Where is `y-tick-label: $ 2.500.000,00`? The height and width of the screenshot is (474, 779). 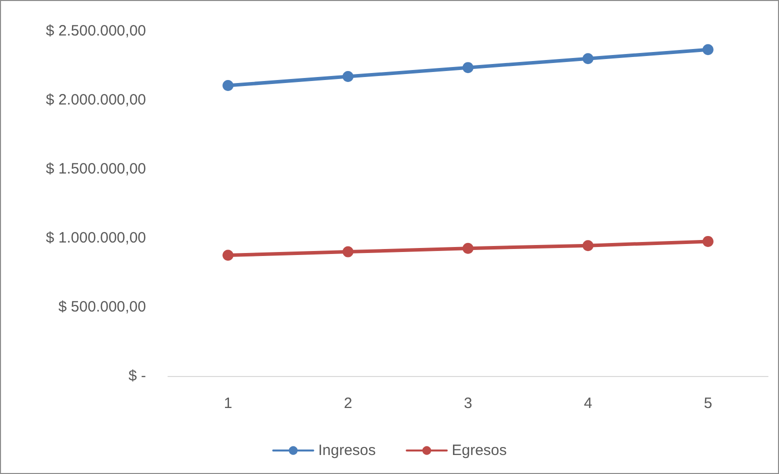
y-tick-label: $ 2.500.000,00 is located at coordinates (96, 31).